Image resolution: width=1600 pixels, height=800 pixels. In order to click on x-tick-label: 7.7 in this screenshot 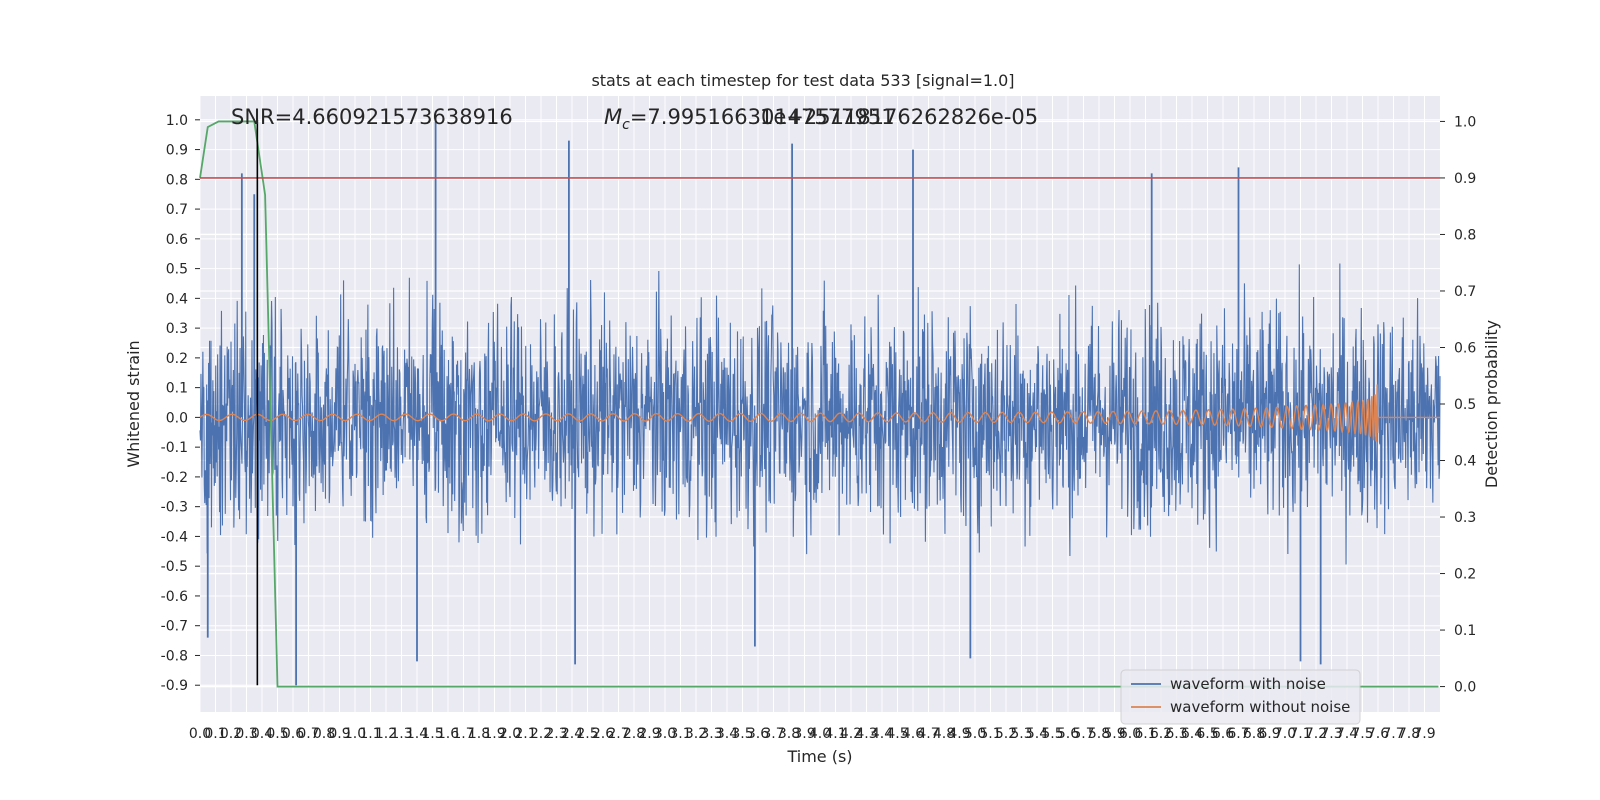, I will do `click(1393, 734)`.